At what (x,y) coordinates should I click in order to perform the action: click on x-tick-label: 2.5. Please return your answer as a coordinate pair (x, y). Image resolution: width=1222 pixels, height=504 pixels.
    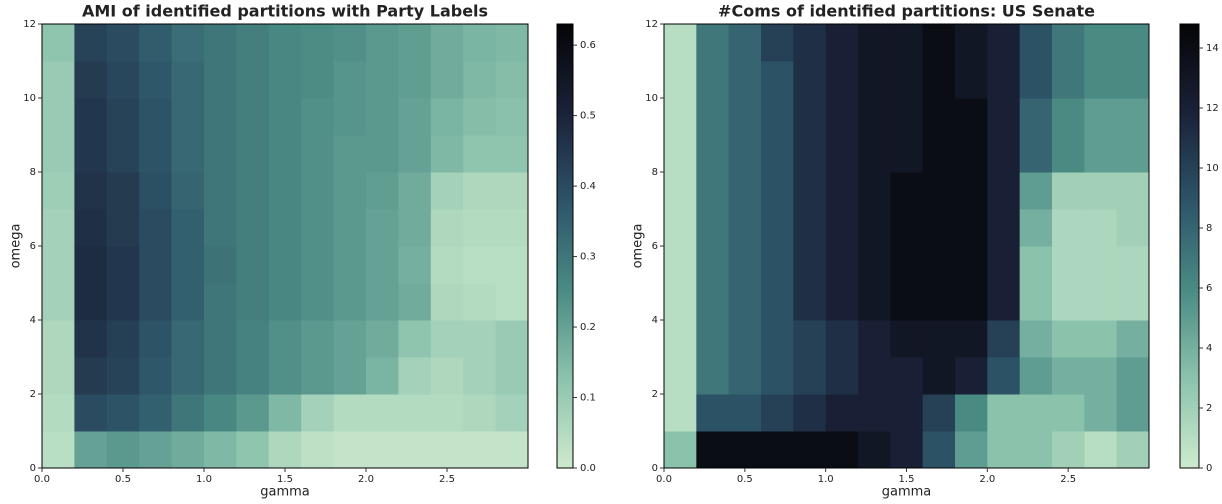
    Looking at the image, I should click on (447, 479).